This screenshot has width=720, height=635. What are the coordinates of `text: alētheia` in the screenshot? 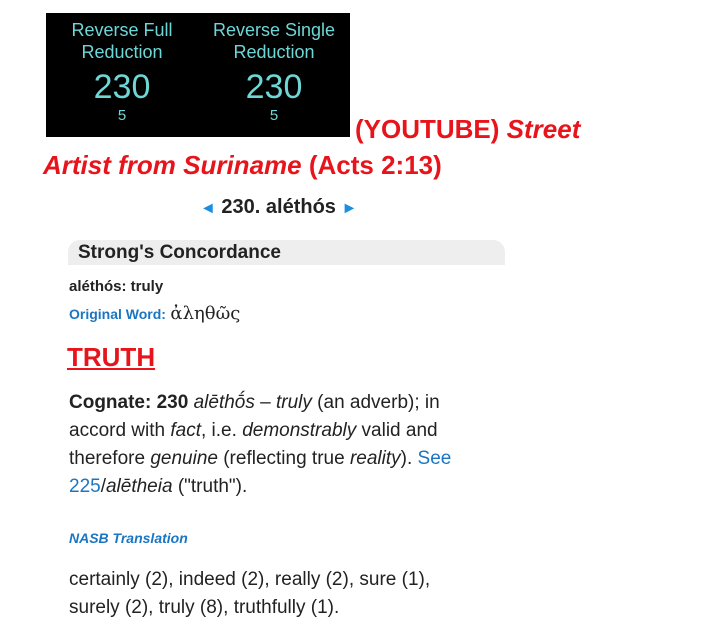 It's located at (139, 486).